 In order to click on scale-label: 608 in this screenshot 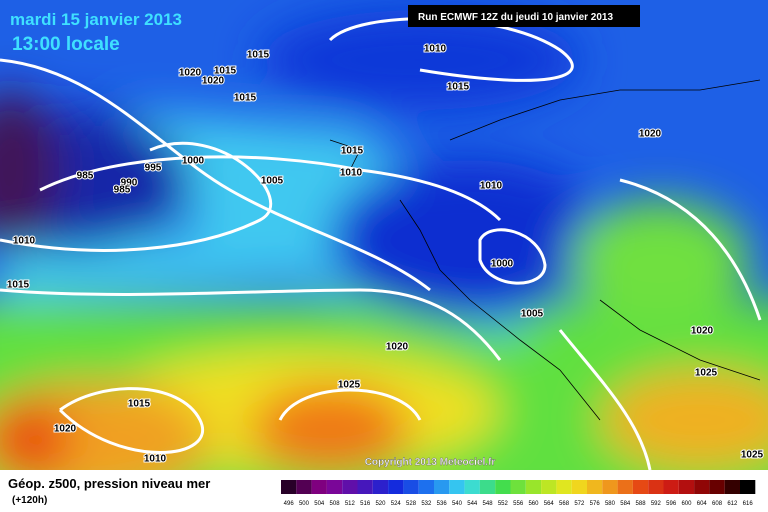, I will do `click(717, 504)`.